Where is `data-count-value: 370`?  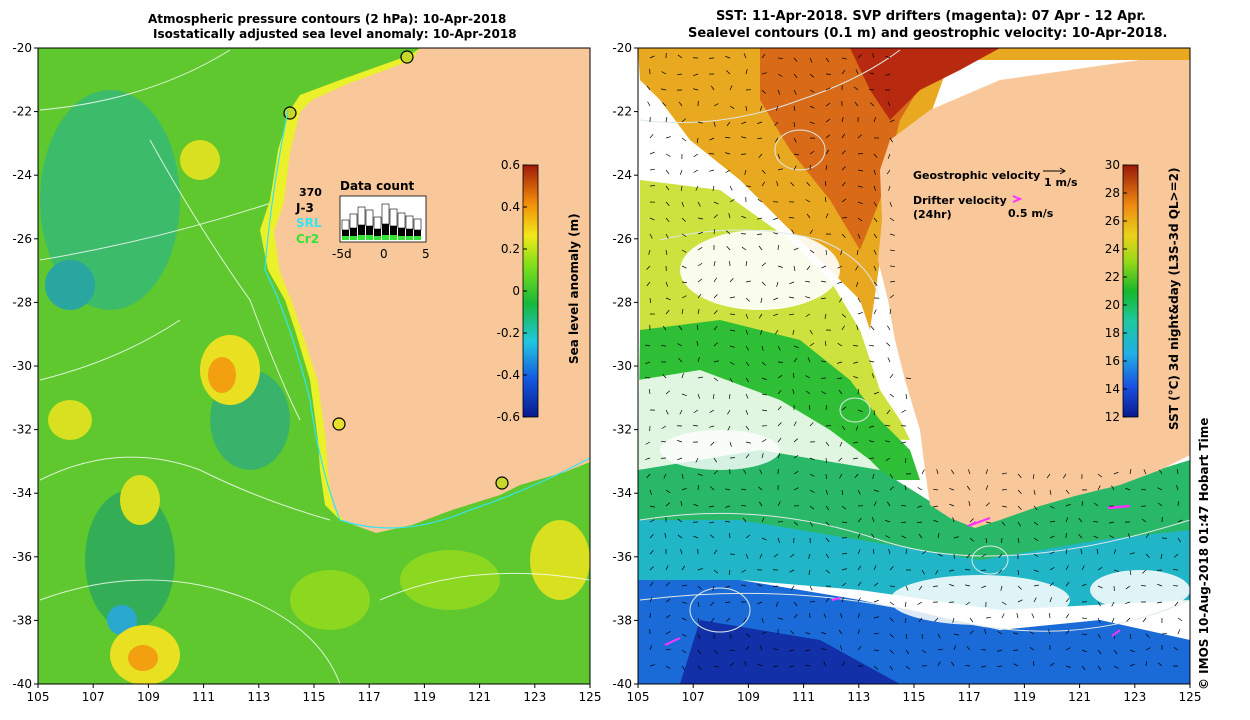 data-count-value: 370 is located at coordinates (310, 192).